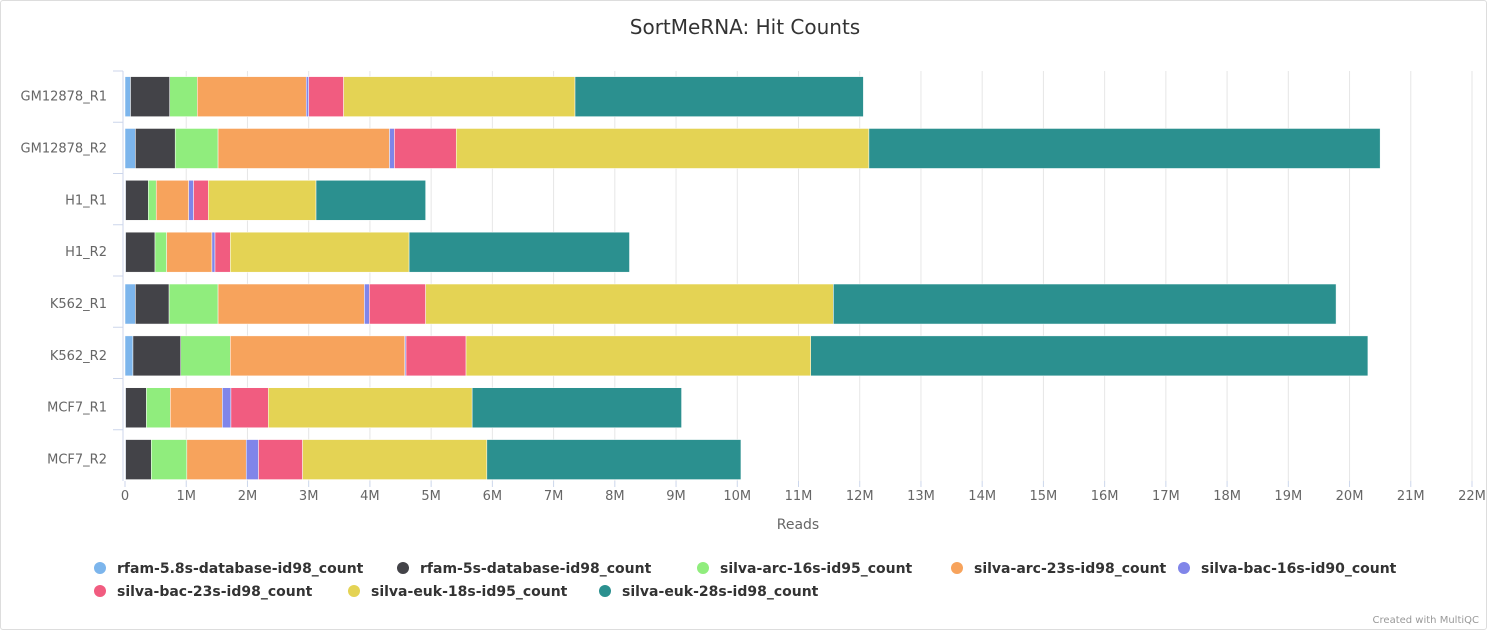  Describe the element at coordinates (1166, 496) in the screenshot. I see `x-tick-label: 17M` at that location.